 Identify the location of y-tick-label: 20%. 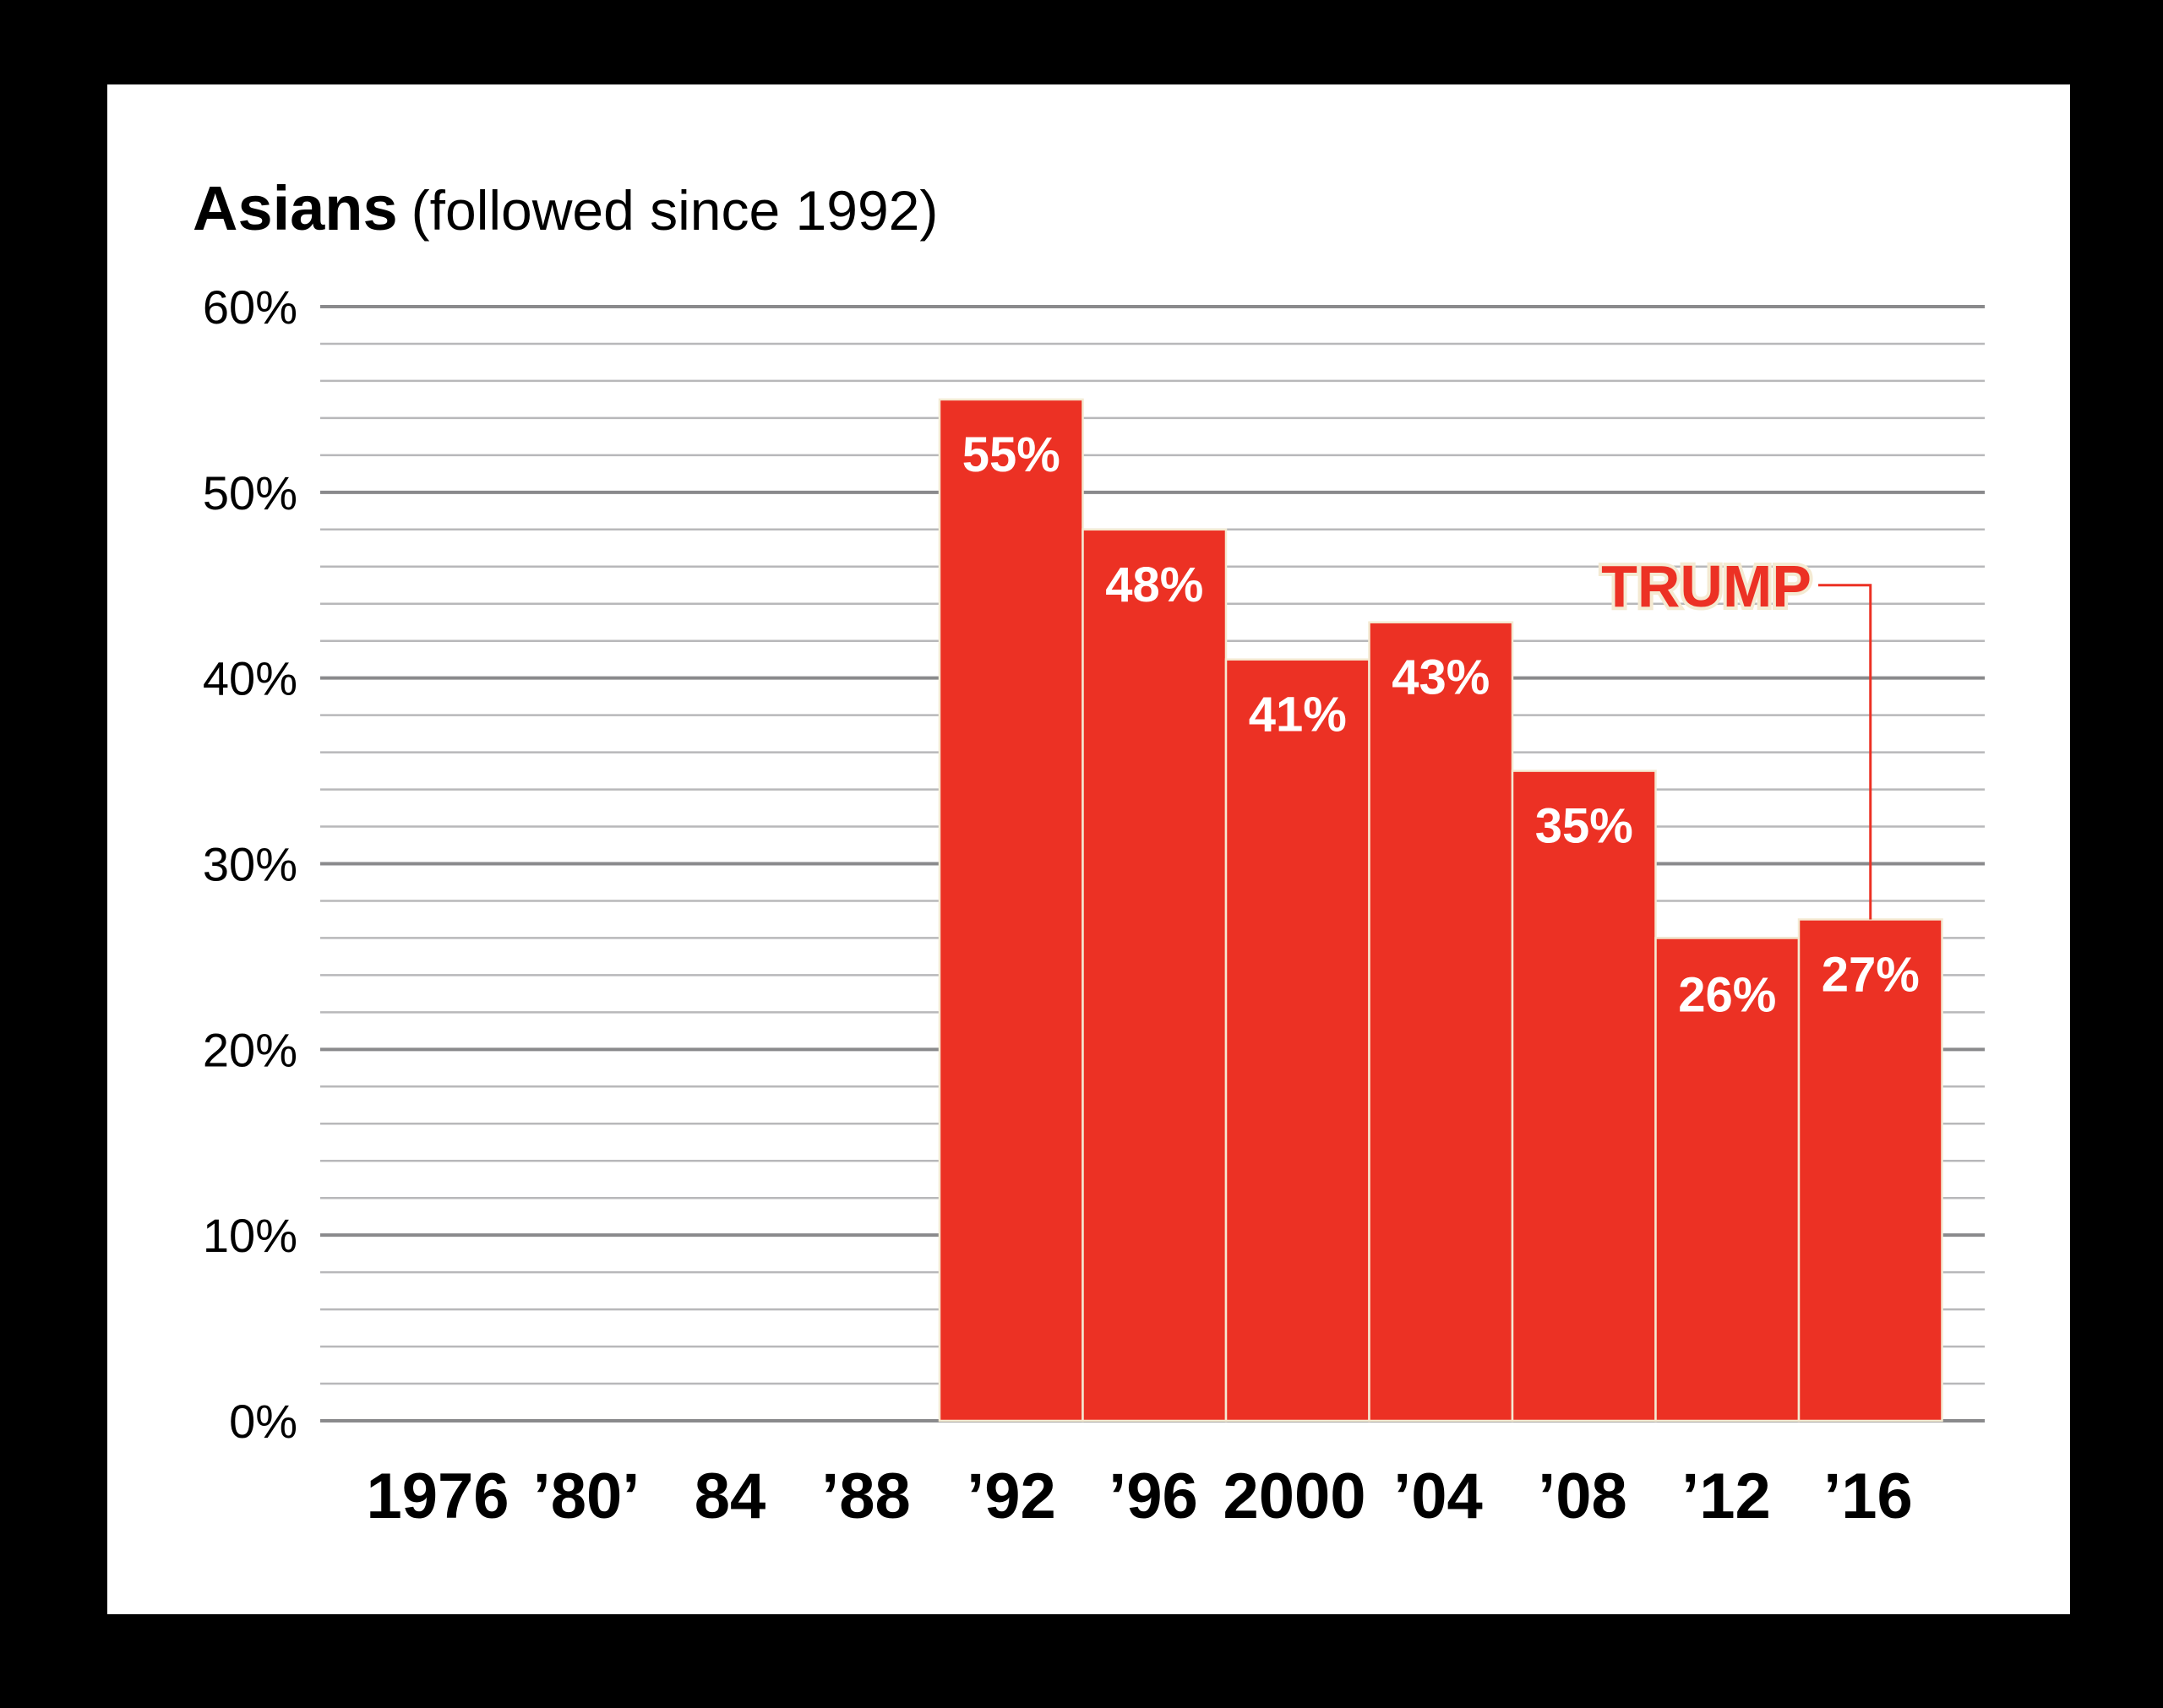
(250, 1049).